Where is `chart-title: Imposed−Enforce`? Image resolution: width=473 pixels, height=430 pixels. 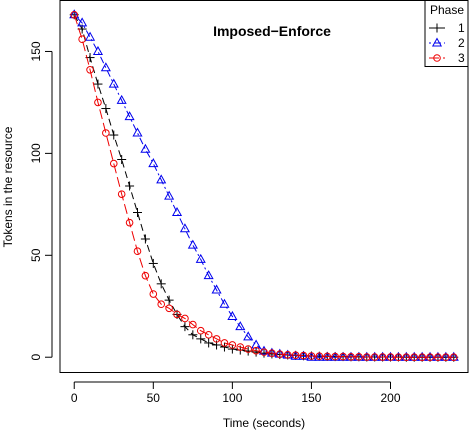
chart-title: Imposed−Enforce is located at coordinates (272, 31).